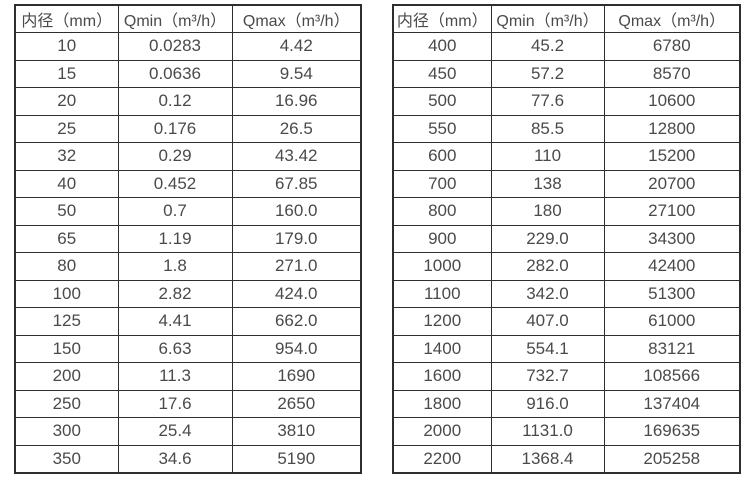 Image resolution: width=750 pixels, height=483 pixels. Describe the element at coordinates (442, 348) in the screenshot. I see `table-cell: 1400` at that location.